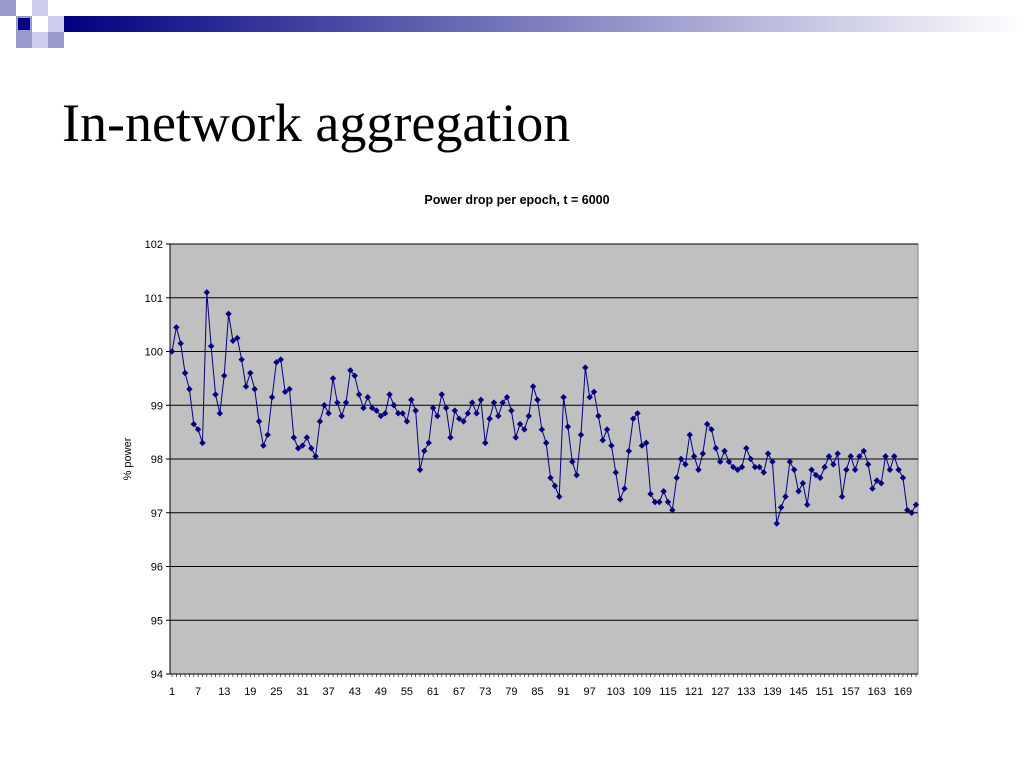 Image resolution: width=1024 pixels, height=768 pixels. Describe the element at coordinates (154, 299) in the screenshot. I see `y-tick-label: 101` at that location.